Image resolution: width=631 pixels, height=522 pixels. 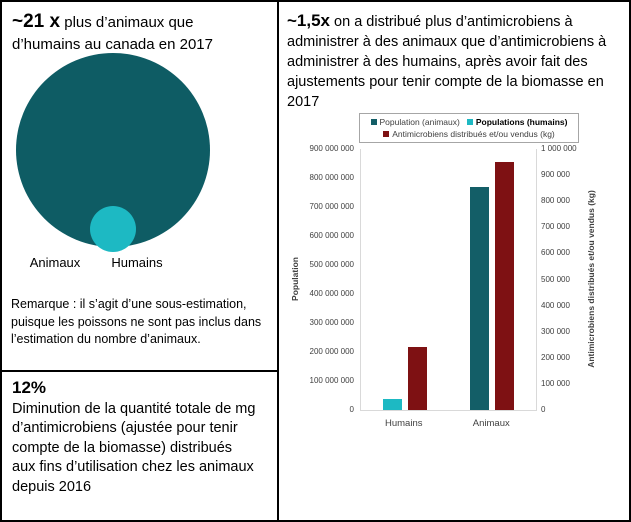 What do you see at coordinates (137, 262) in the screenshot?
I see `humans-circle-label: Humains` at bounding box center [137, 262].